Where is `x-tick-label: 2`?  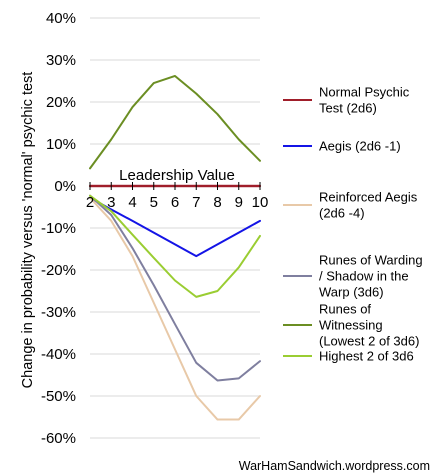
x-tick-label: 2 is located at coordinates (90, 202).